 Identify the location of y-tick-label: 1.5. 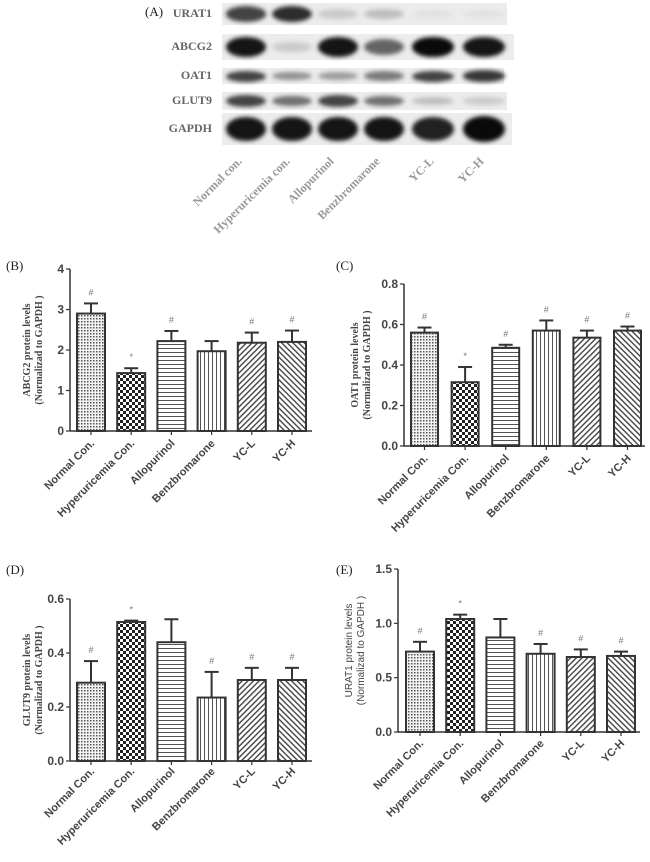
(383, 569).